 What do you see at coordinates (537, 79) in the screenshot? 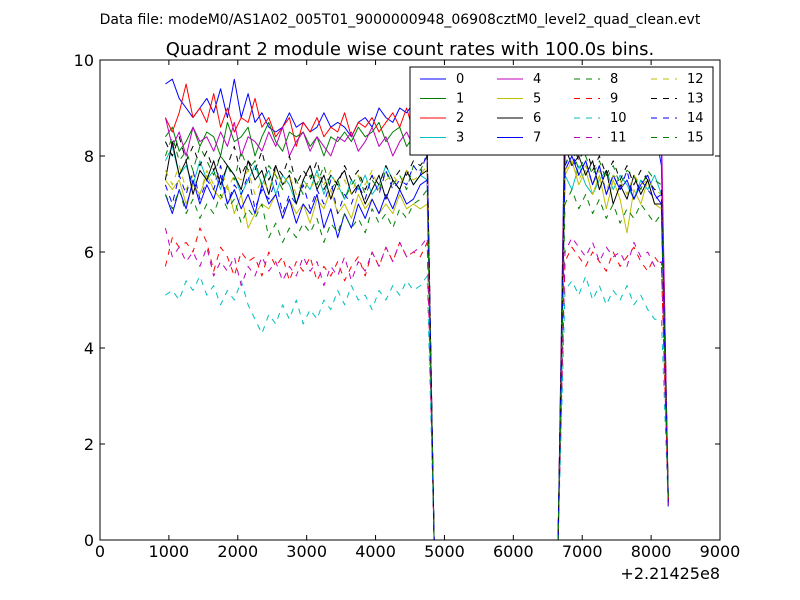
I see `legend-label-4: 4` at bounding box center [537, 79].